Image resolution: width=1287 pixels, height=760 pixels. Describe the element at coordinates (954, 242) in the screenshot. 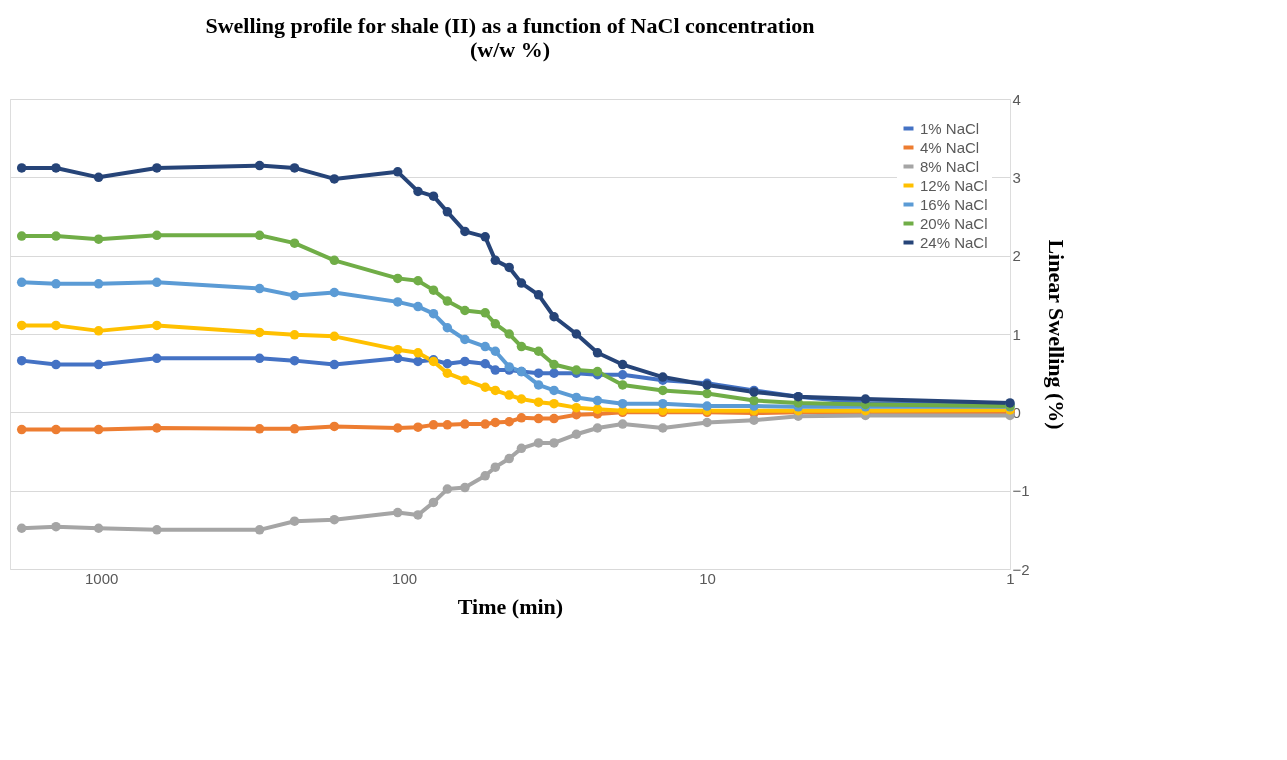

I see `legend-label: 24% NaCl` at that location.